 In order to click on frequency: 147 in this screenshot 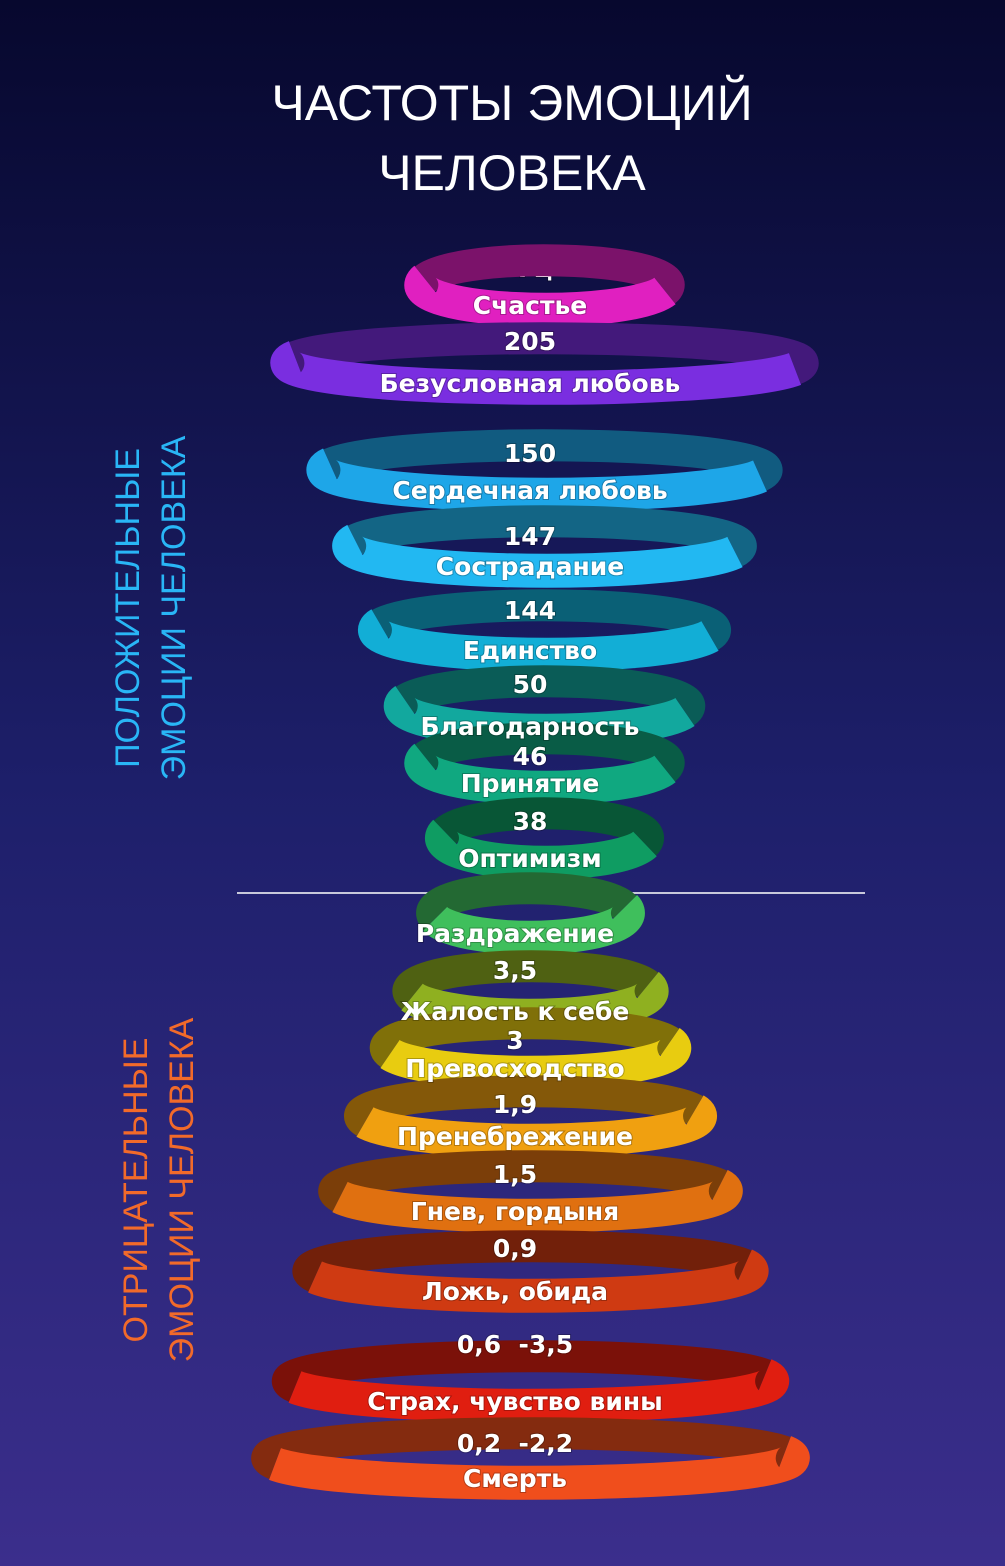, I will do `click(530, 536)`.